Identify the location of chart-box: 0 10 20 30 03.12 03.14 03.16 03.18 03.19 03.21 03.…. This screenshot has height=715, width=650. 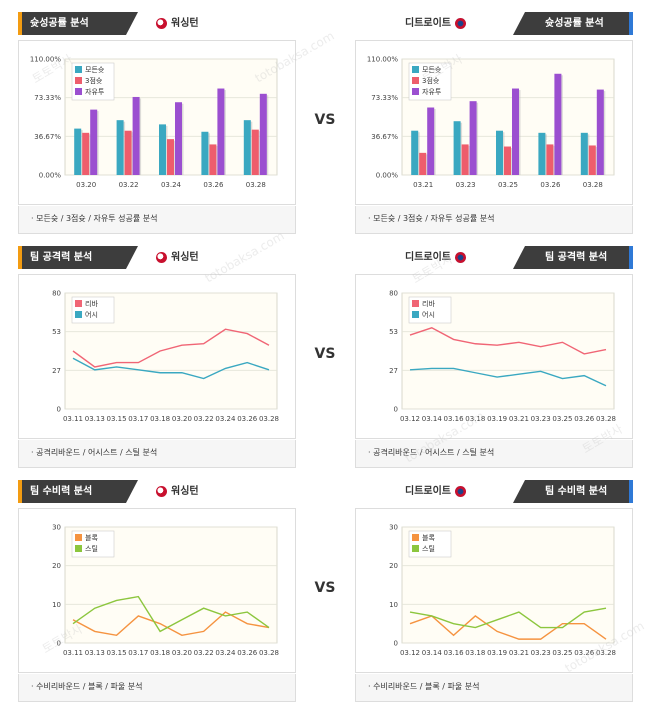
(494, 590).